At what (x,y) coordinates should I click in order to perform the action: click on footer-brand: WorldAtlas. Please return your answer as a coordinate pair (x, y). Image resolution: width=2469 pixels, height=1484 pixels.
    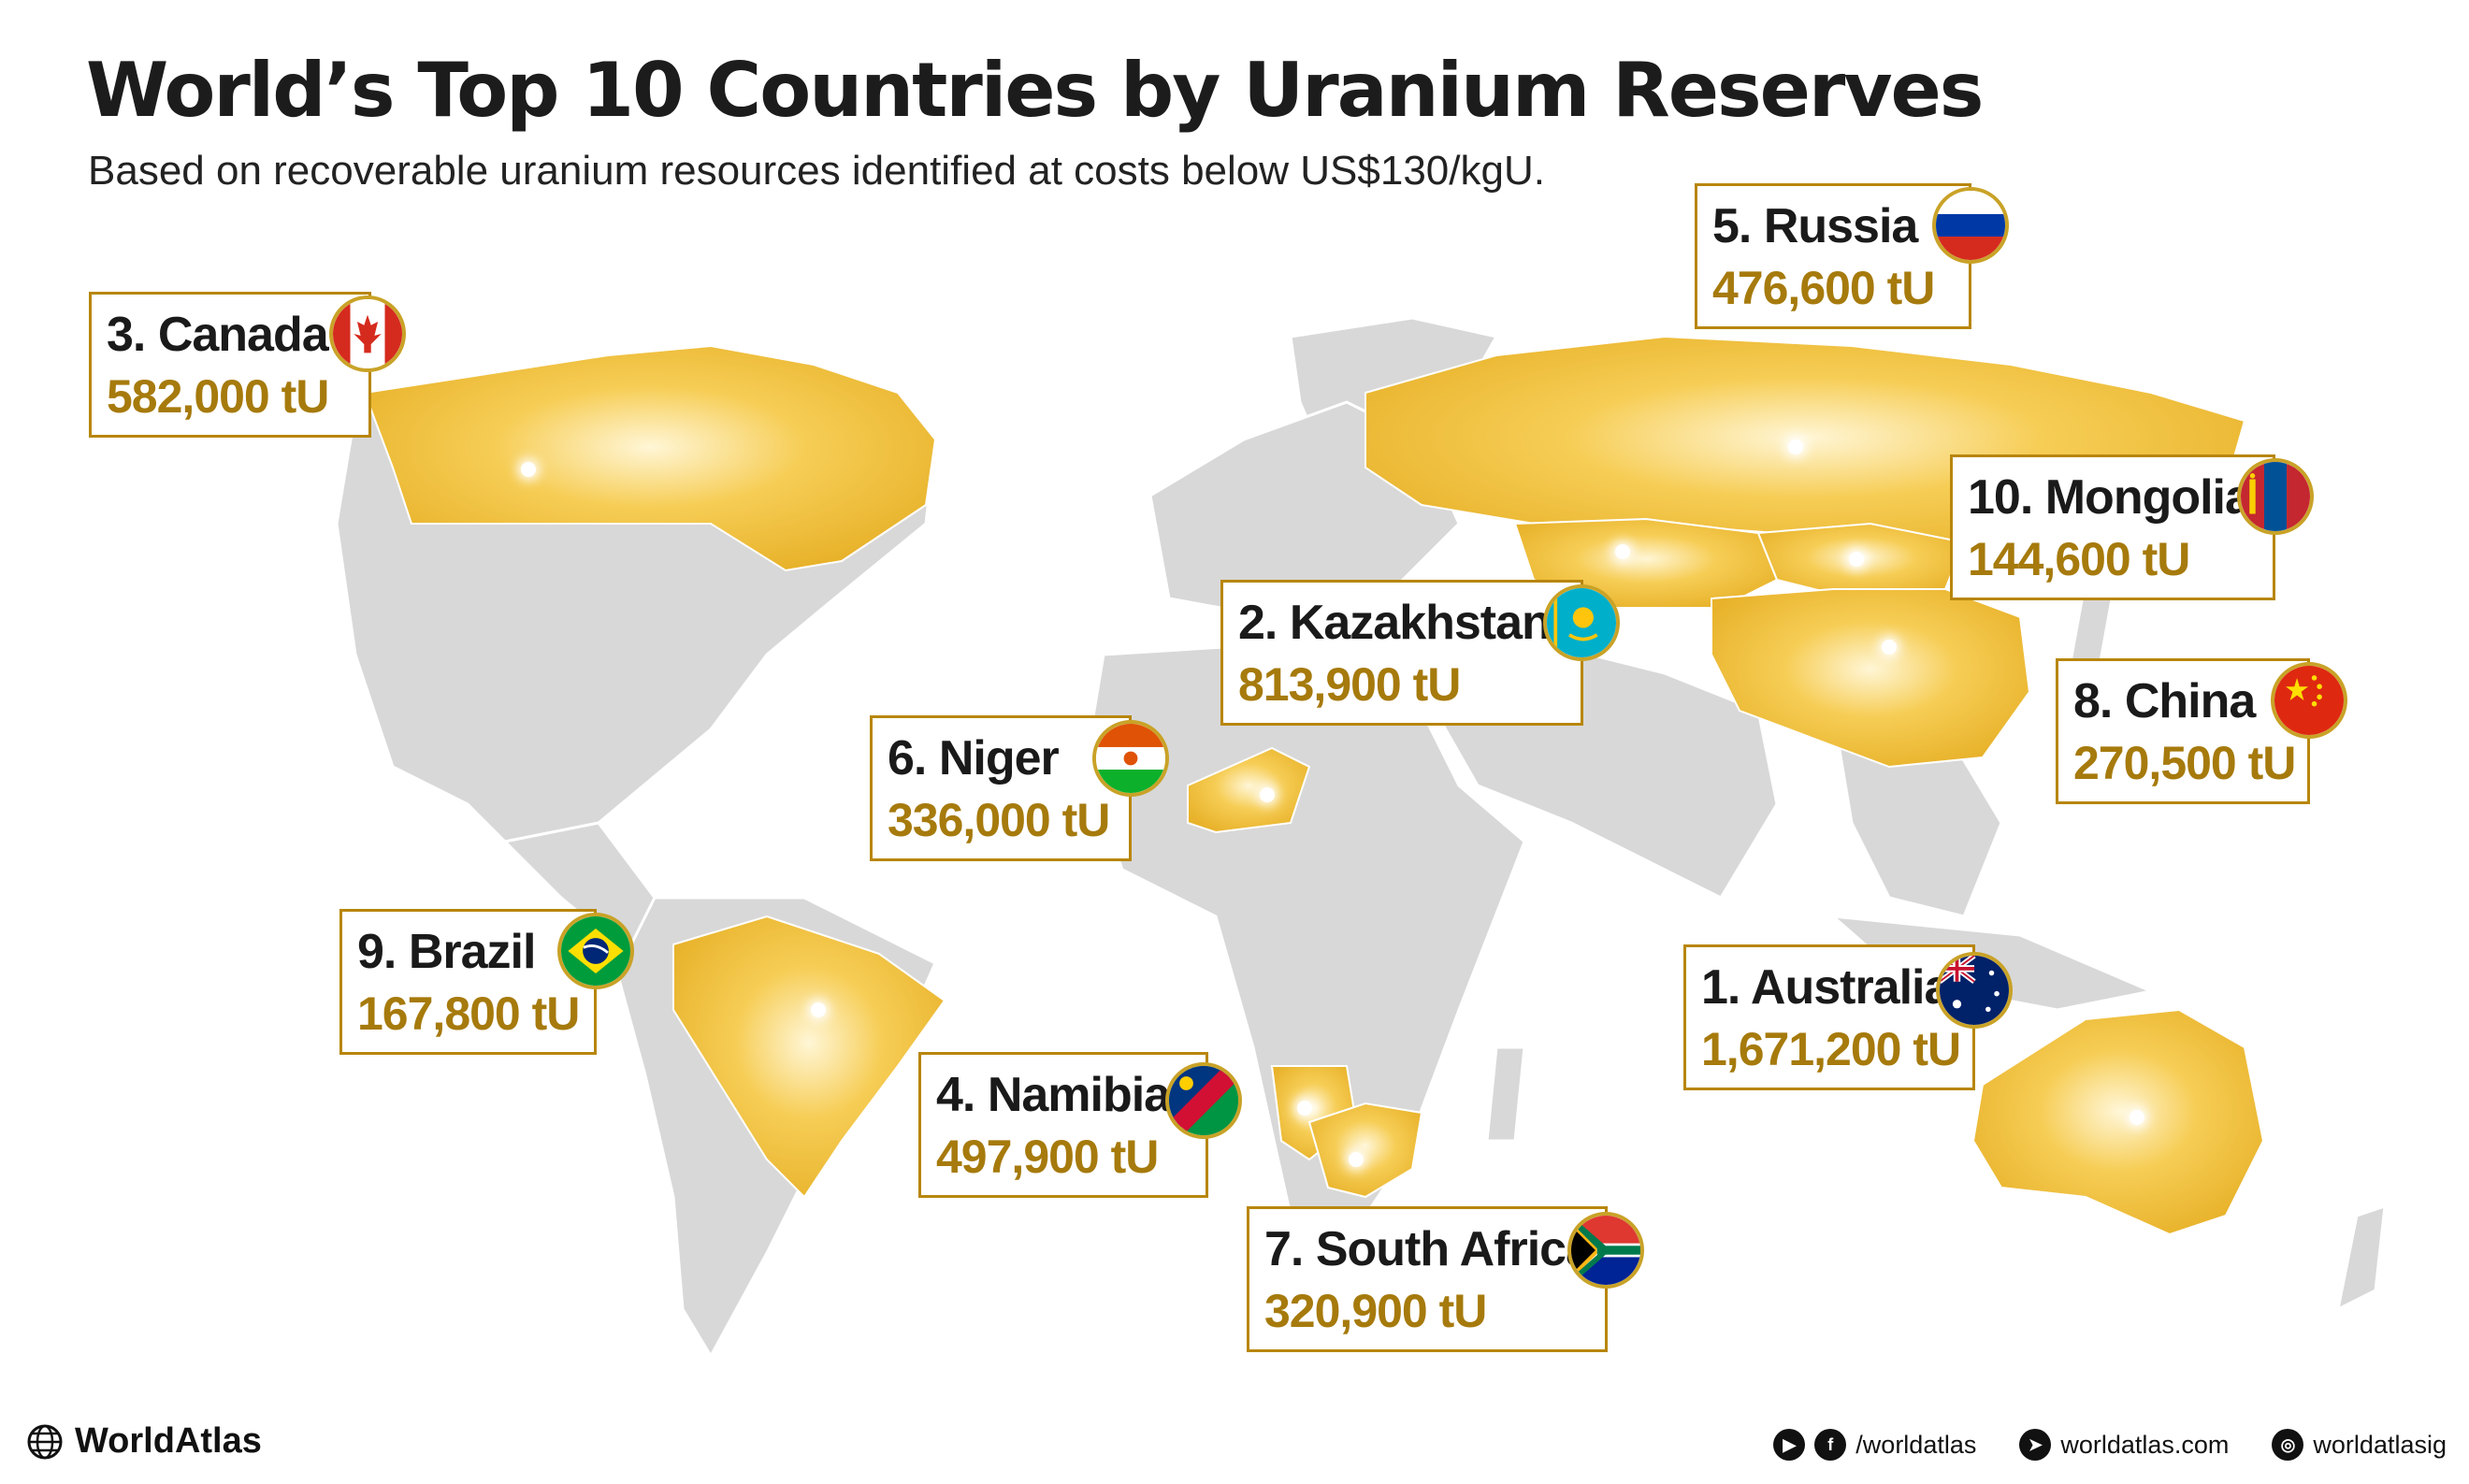
    Looking at the image, I should click on (144, 1441).